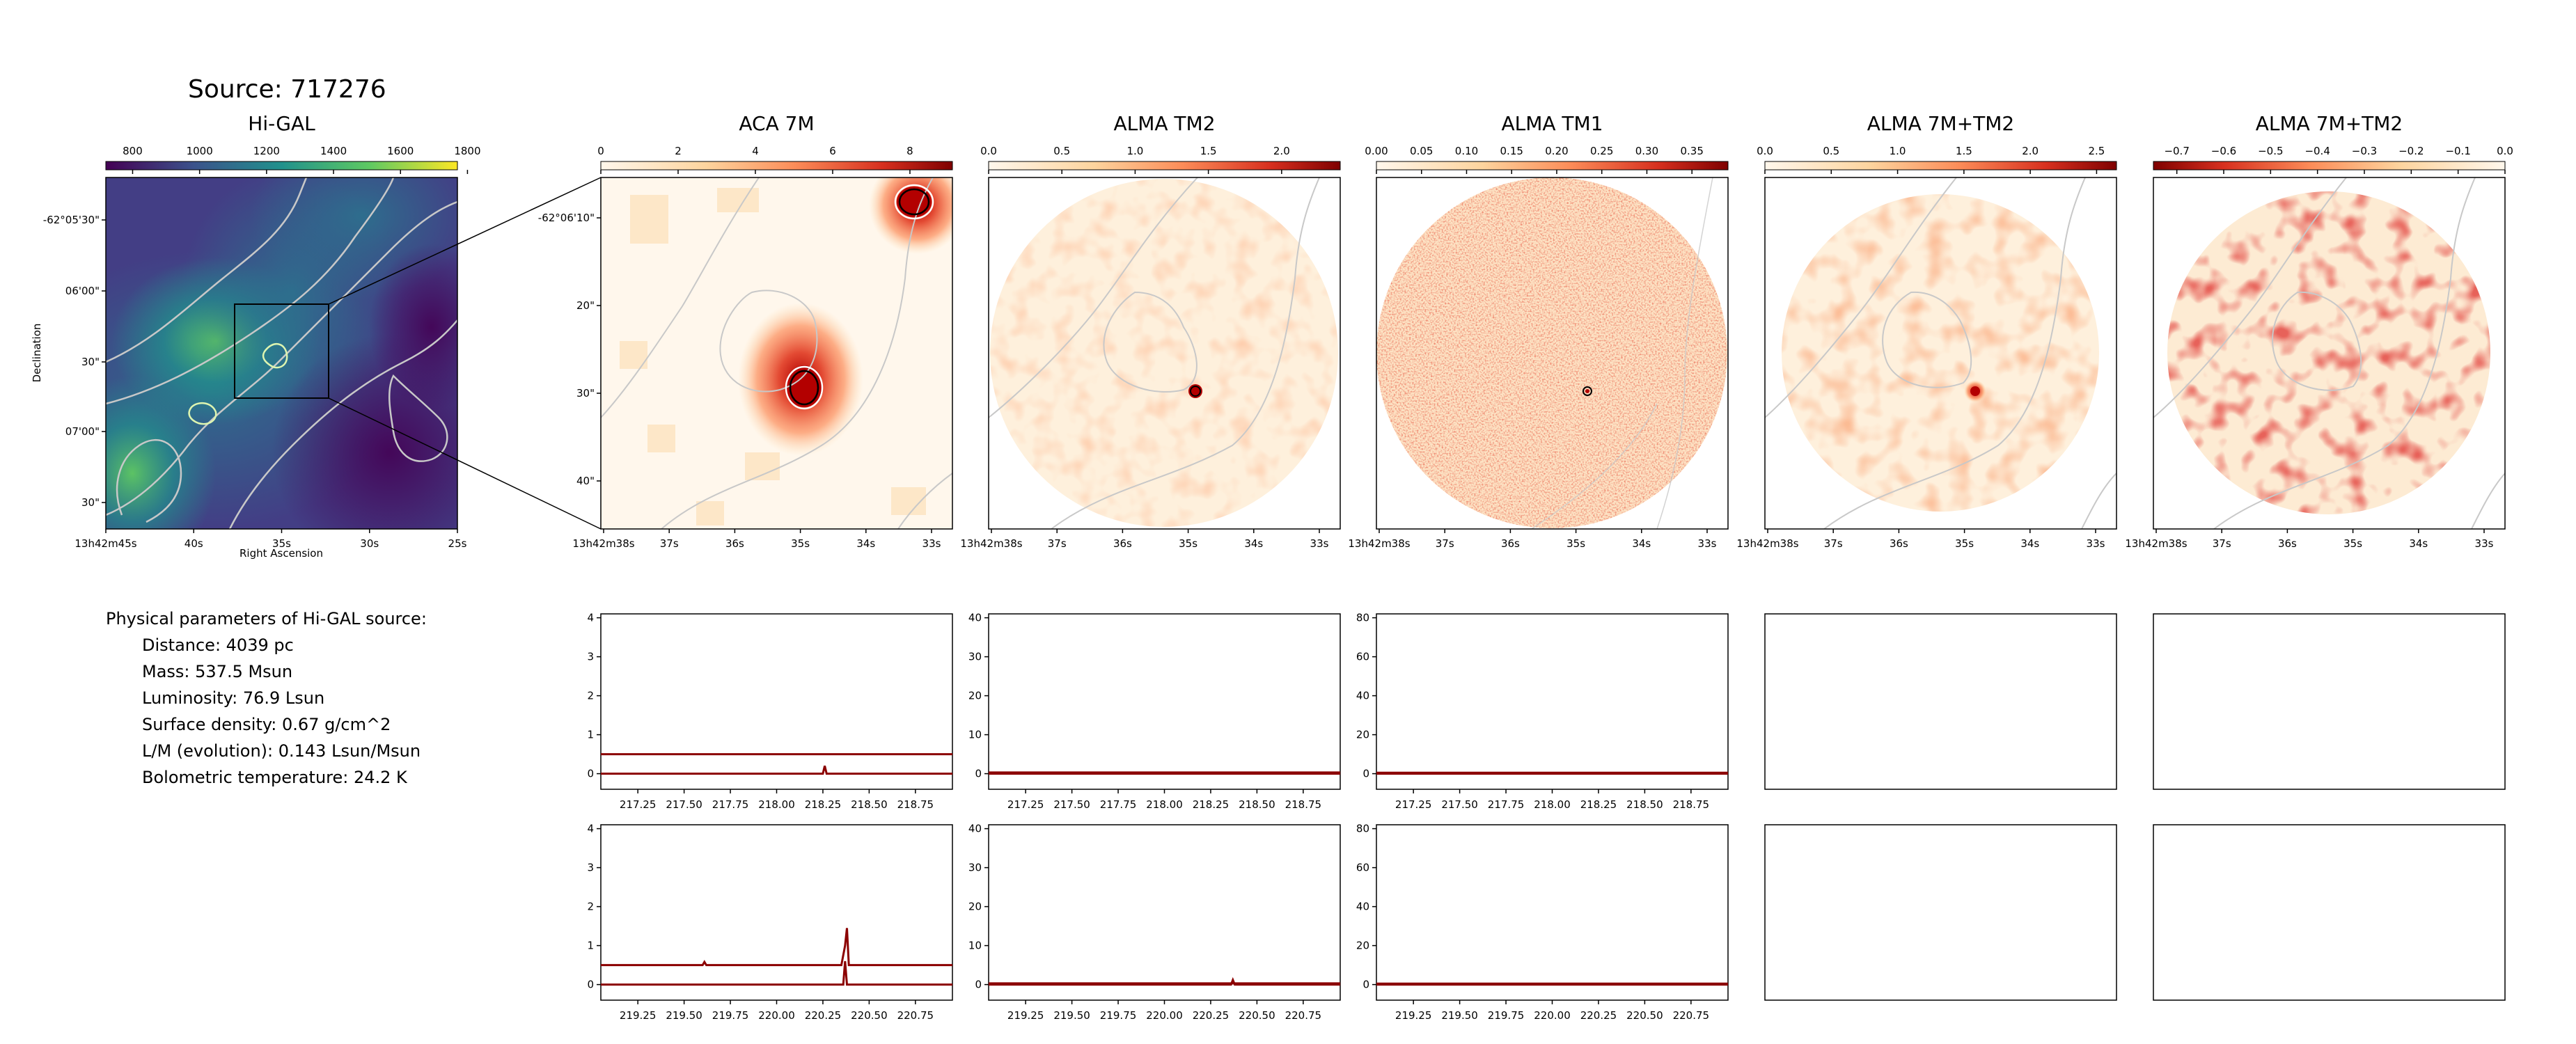 The image size is (2576, 1044). I want to click on x-tick-label: 25s, so click(457, 543).